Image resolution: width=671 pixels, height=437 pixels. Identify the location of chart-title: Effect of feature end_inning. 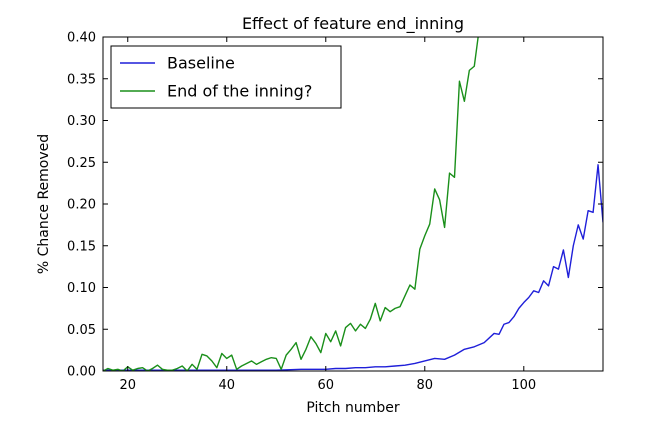
(353, 24).